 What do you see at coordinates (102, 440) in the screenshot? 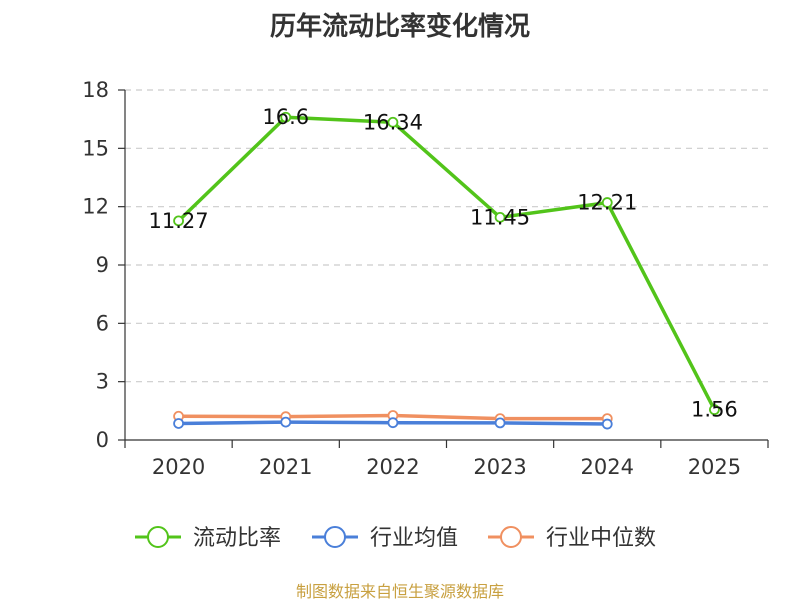
I see `y-tick-label: 0` at bounding box center [102, 440].